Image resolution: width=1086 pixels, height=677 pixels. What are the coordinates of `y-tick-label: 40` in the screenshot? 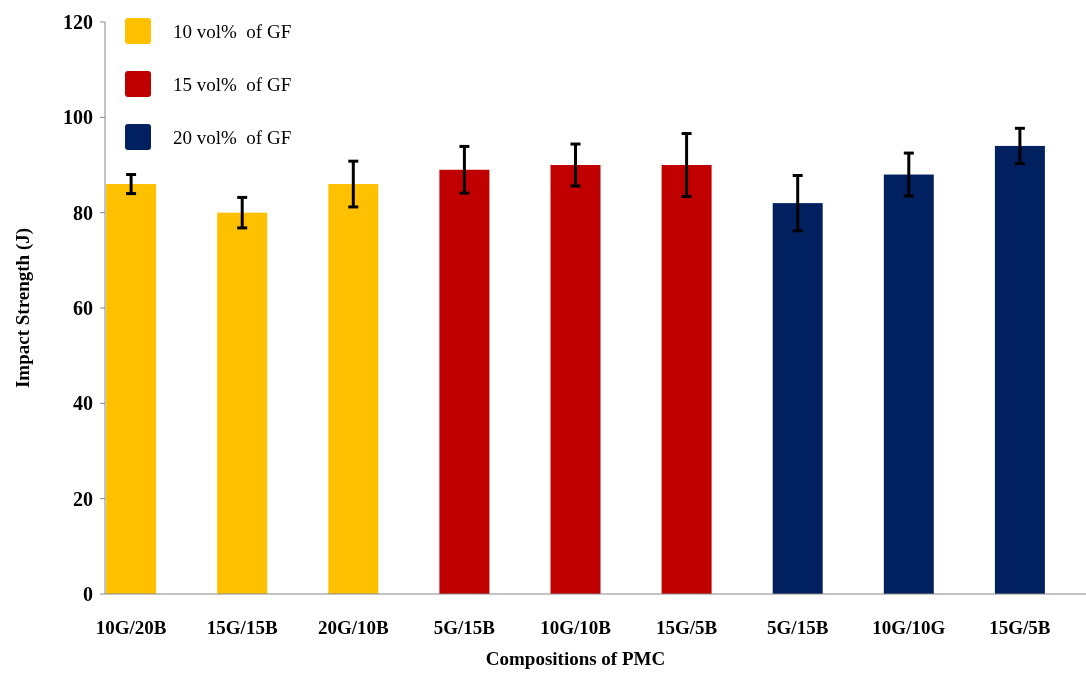 It's located at (83, 403).